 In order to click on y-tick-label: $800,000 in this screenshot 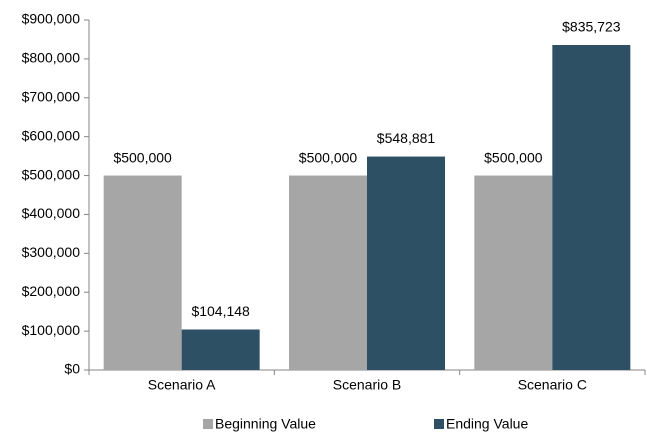, I will do `click(51, 58)`.